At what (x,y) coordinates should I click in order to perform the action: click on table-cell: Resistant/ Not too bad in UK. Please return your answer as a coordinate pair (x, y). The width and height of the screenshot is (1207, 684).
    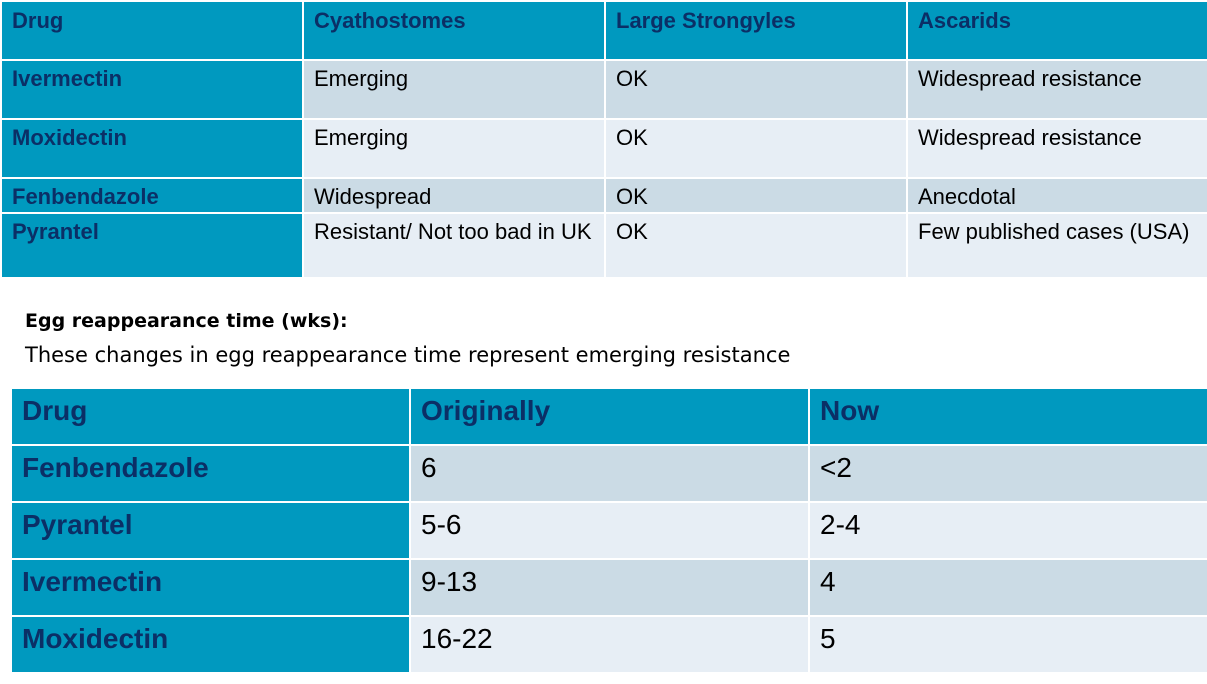
    Looking at the image, I should click on (454, 245).